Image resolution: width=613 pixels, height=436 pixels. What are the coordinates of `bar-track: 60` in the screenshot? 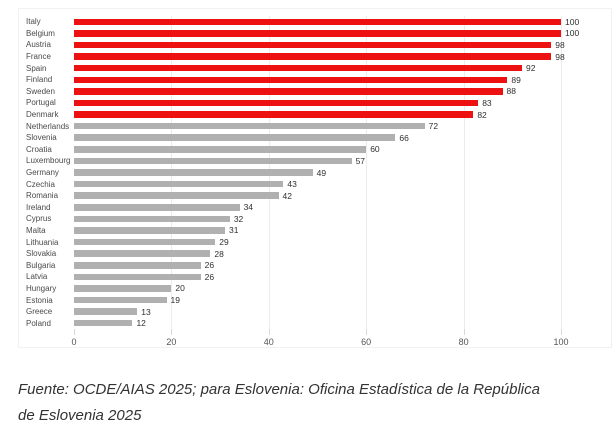 It's located at (339, 150).